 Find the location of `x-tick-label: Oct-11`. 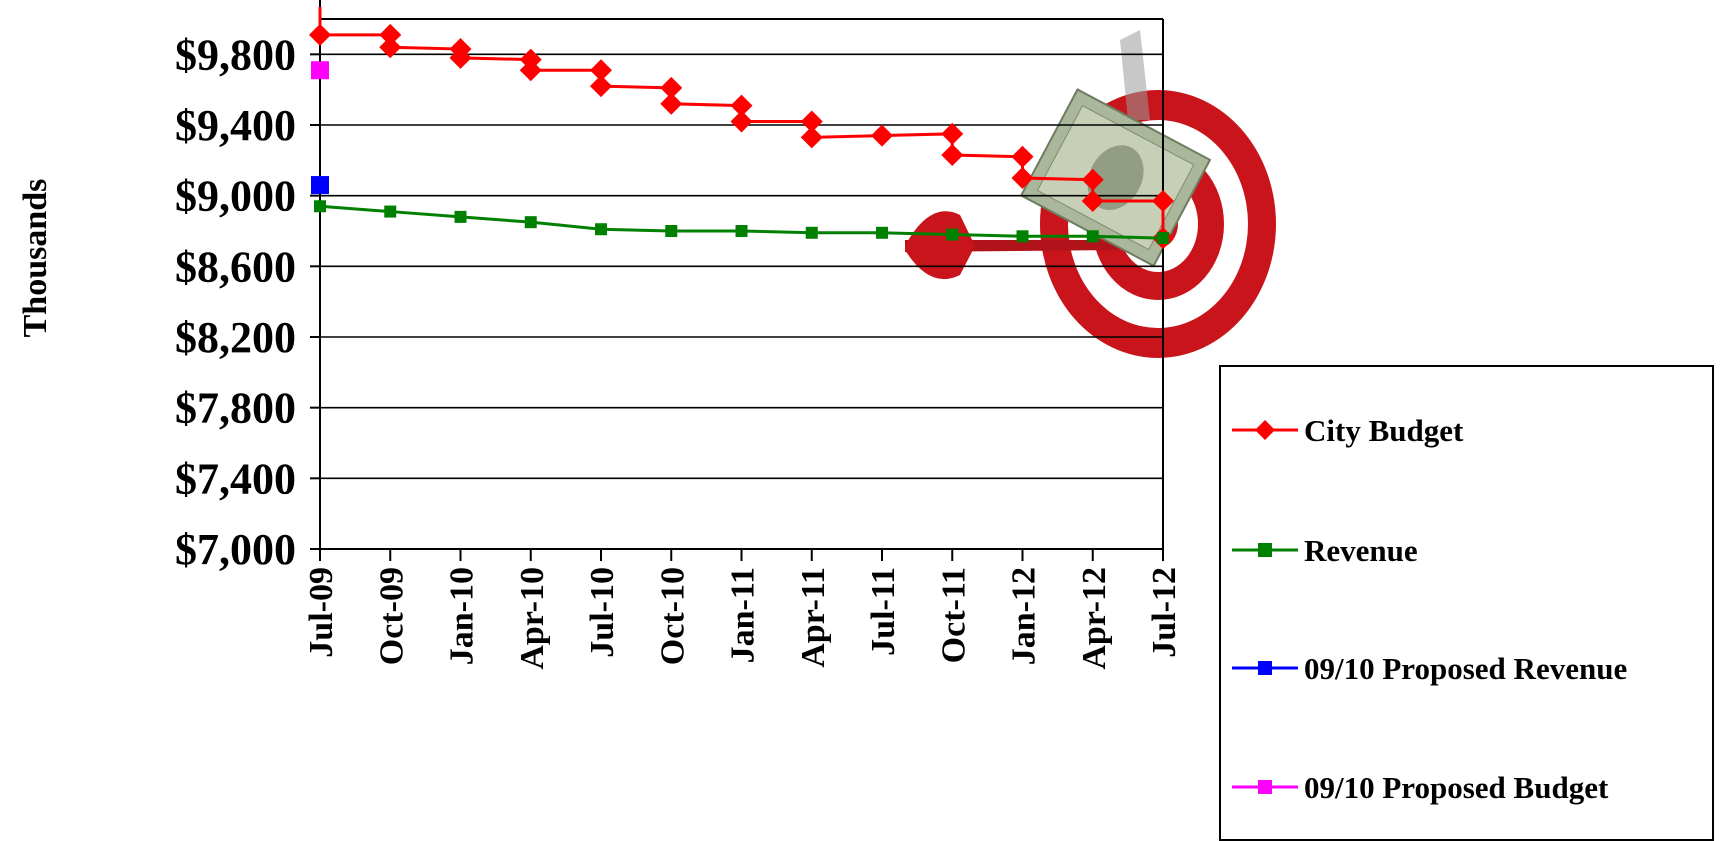

x-tick-label: Oct-11 is located at coordinates (953, 615).